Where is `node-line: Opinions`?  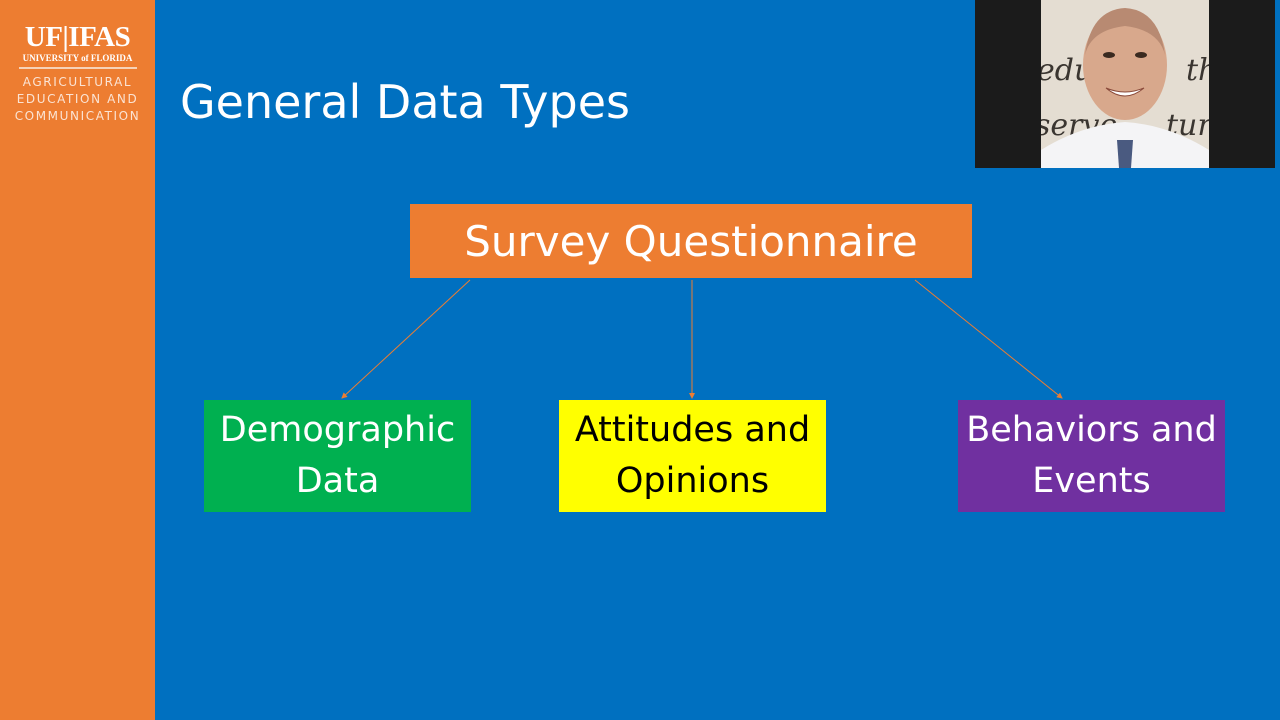 node-line: Opinions is located at coordinates (692, 481).